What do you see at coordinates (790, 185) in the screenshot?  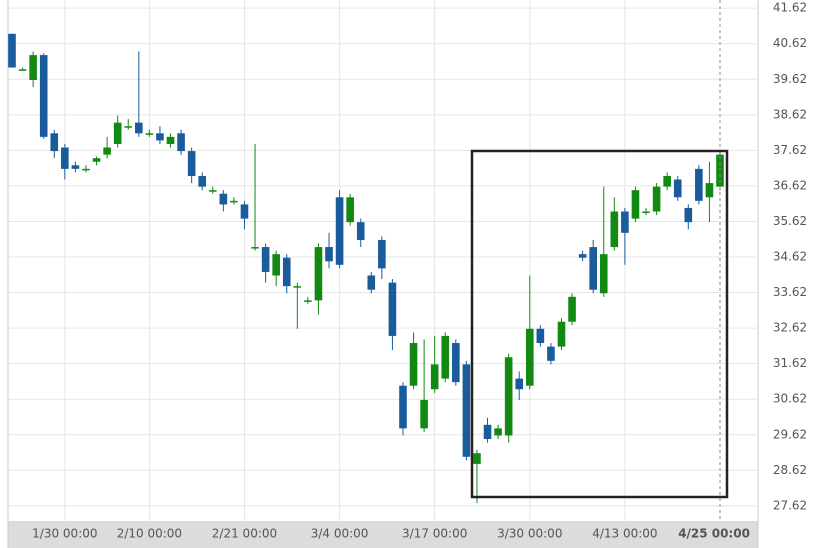 I see `y-tick-label: 36.62` at bounding box center [790, 185].